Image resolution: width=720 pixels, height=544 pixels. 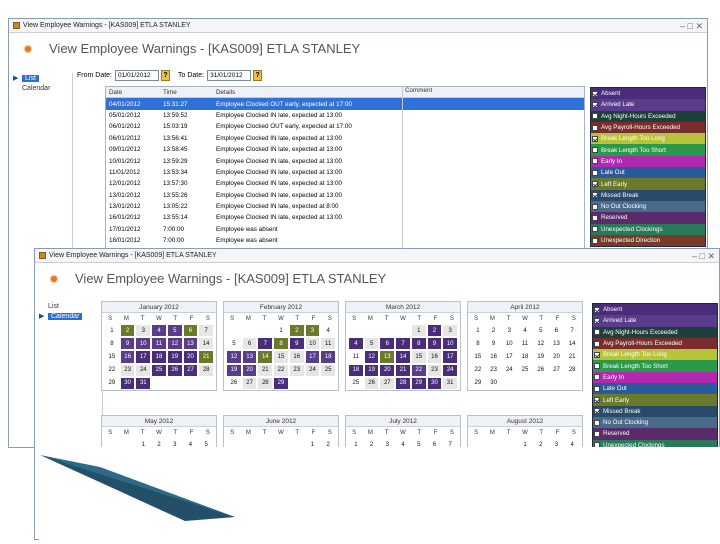 What do you see at coordinates (434, 344) in the screenshot?
I see `day-cell: 9` at bounding box center [434, 344].